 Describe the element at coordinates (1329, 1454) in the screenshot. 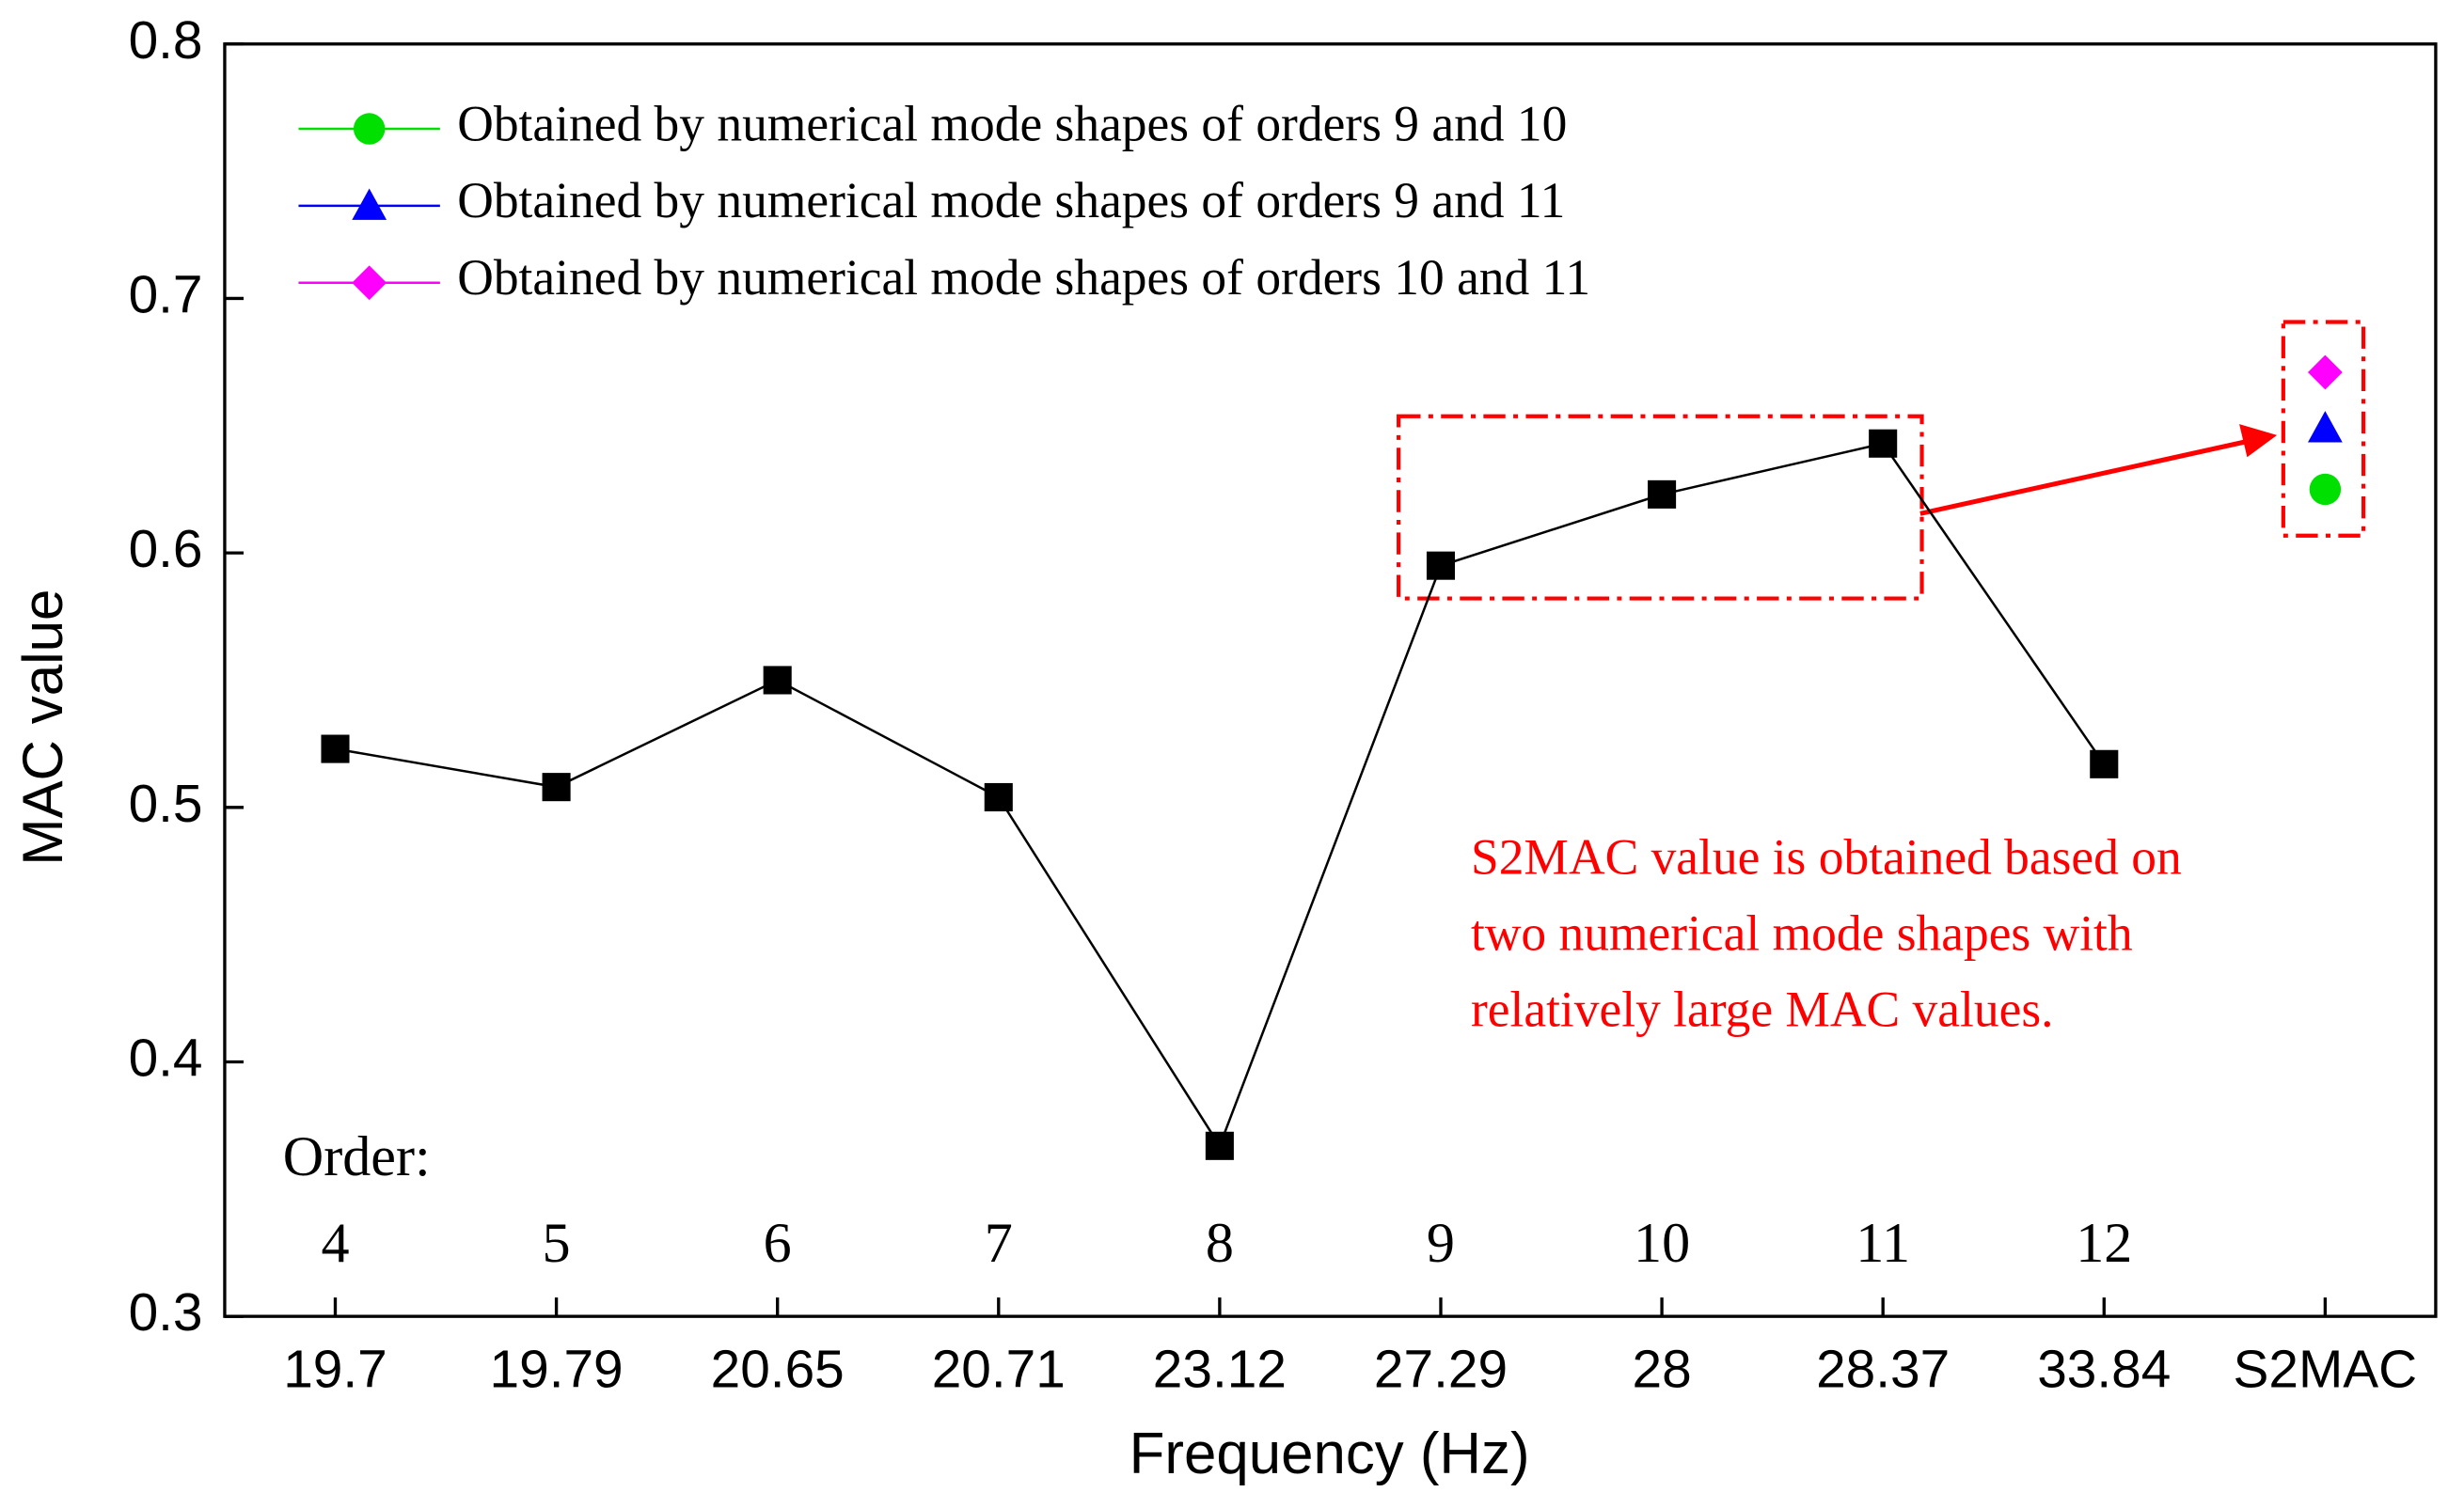

I see `x-axis-label: Frequency (Hz)` at that location.